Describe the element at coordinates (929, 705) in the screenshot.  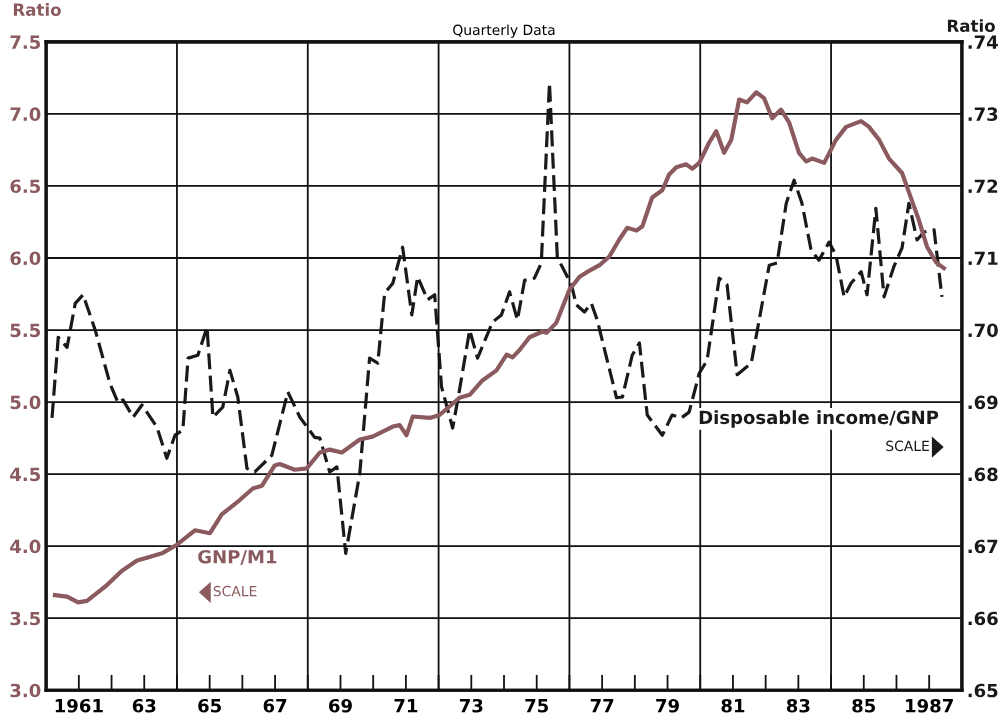
I see `x-tick-label: 1987` at that location.